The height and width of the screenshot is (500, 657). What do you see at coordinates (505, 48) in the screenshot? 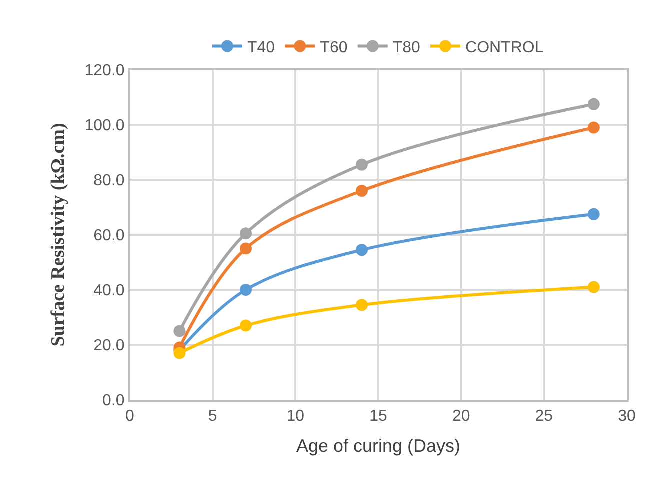
I see `legend-label: CONTROL` at bounding box center [505, 48].